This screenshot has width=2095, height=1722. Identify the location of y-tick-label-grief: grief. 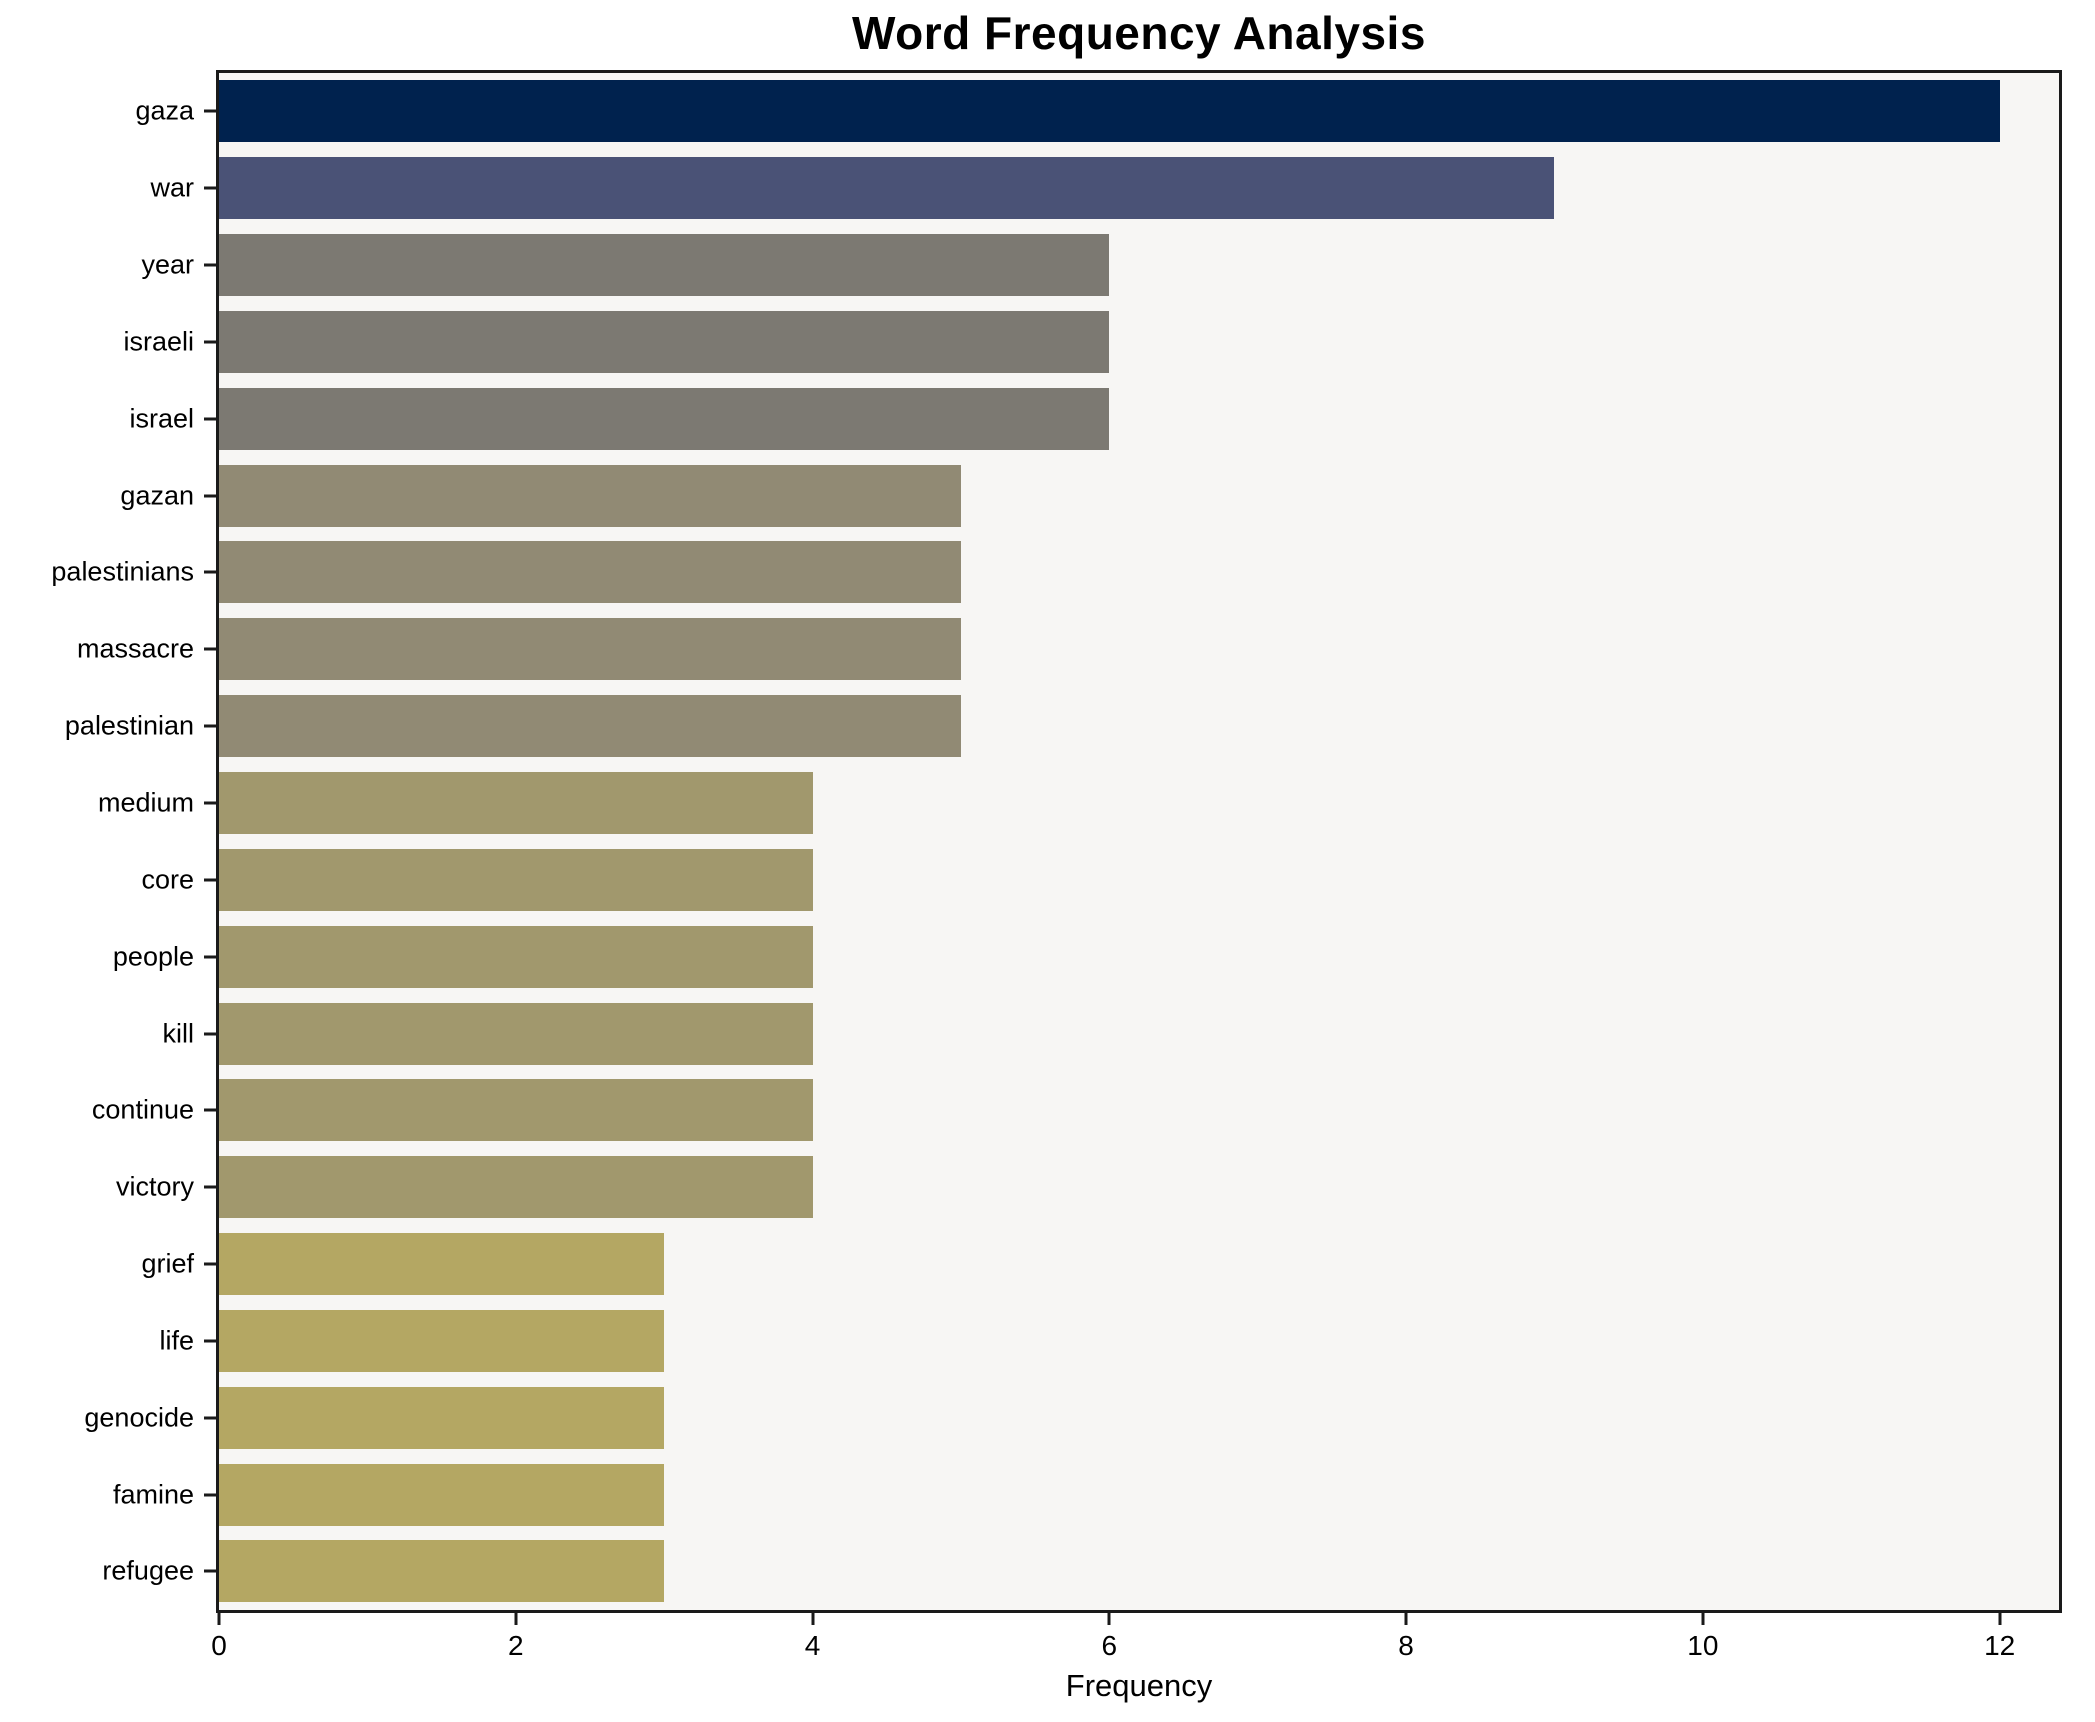
(167, 1263).